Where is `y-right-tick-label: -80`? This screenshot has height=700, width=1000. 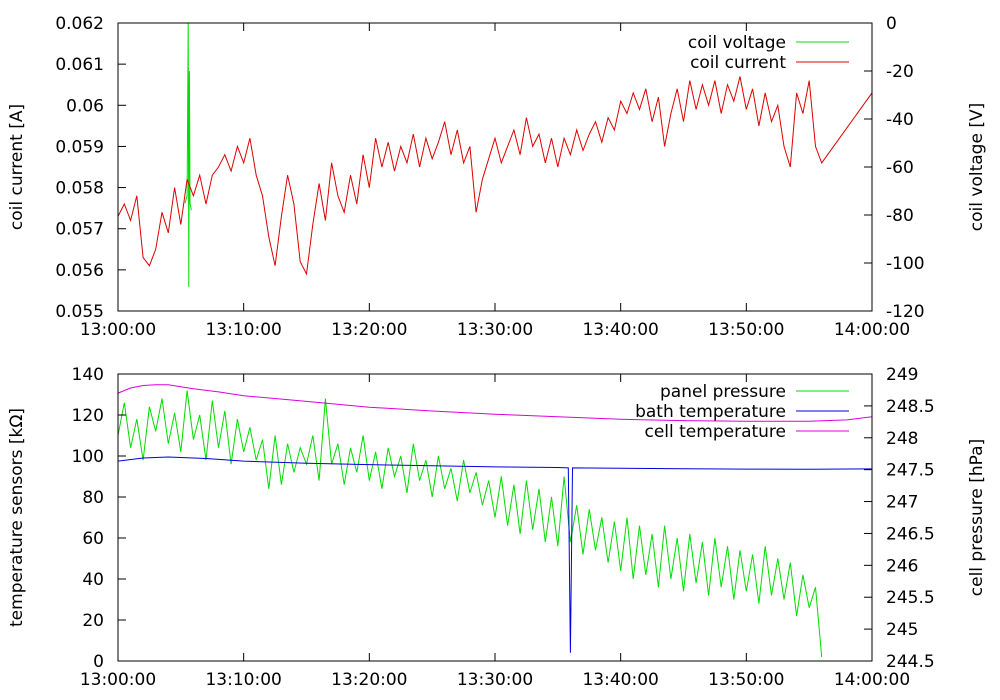
y-right-tick-label: -80 is located at coordinates (900, 216).